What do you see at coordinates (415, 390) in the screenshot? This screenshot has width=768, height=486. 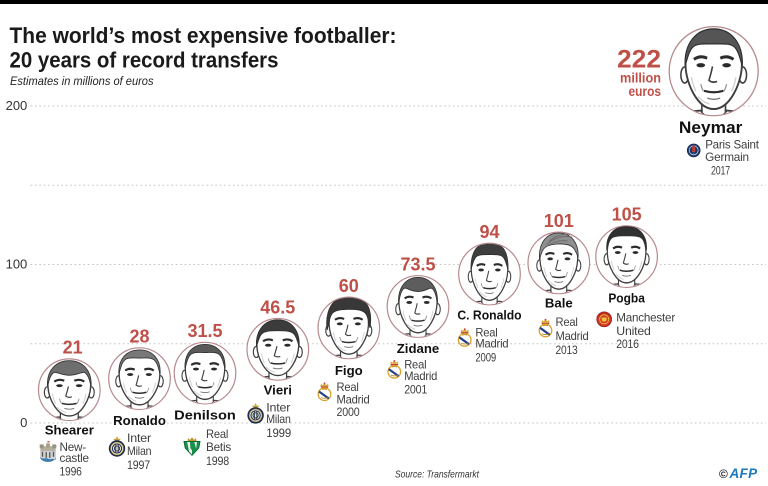 I see `svg-text: 2001` at bounding box center [415, 390].